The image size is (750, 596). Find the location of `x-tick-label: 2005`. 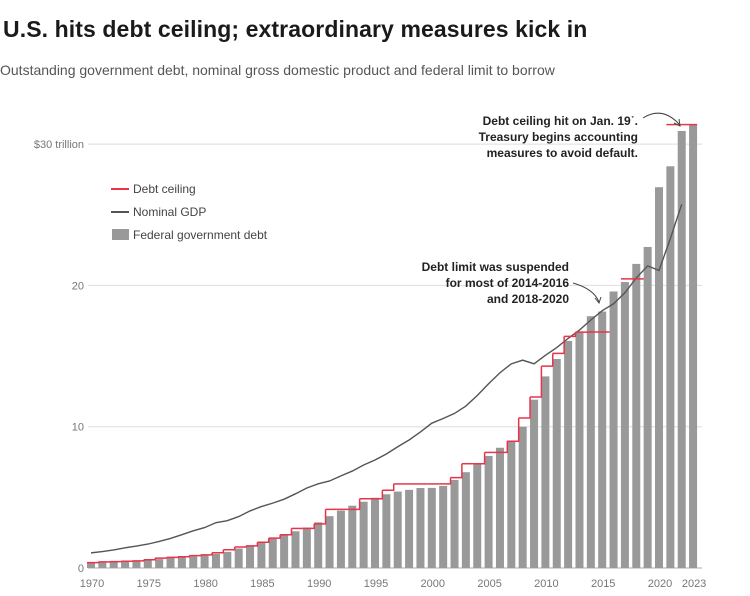

x-tick-label: 2005 is located at coordinates (489, 584).